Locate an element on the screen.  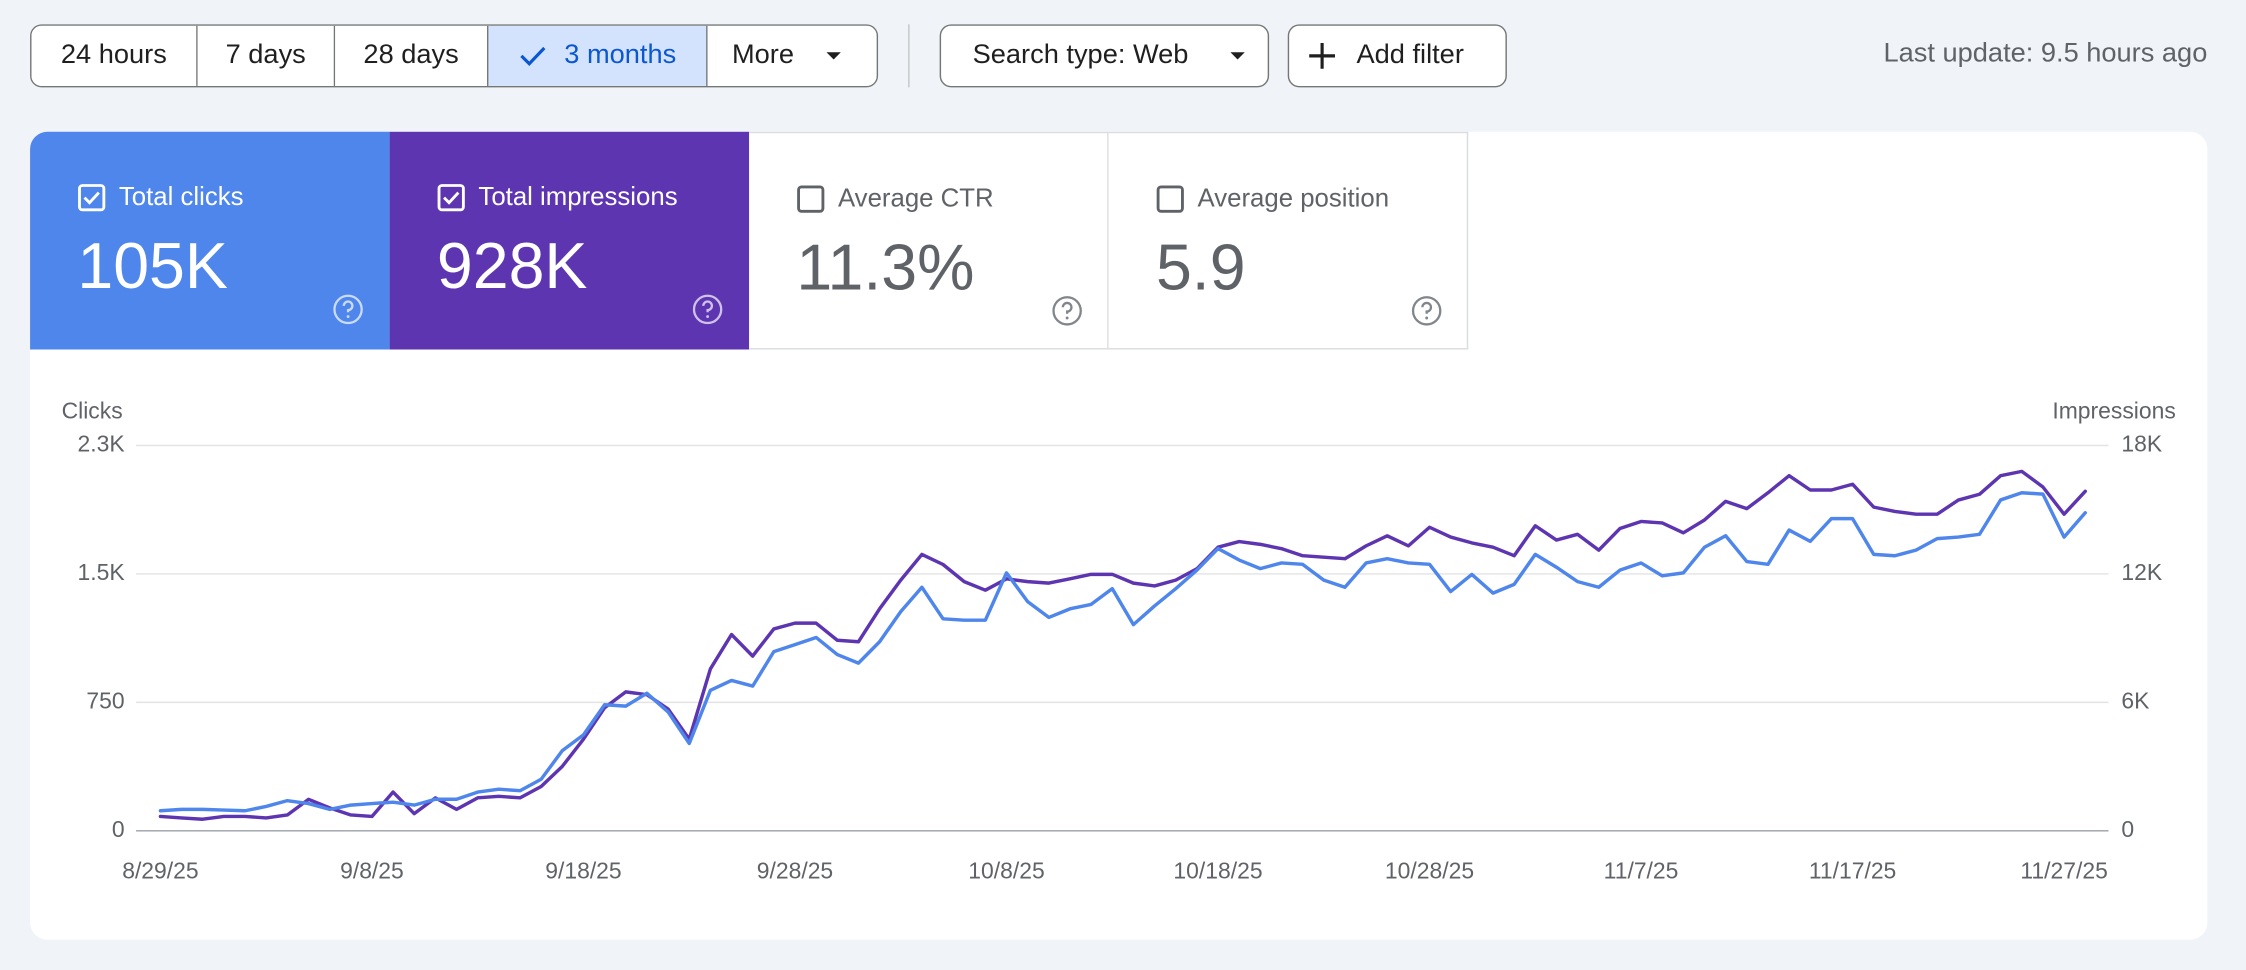
x-tick-label: 10/8/25 is located at coordinates (1006, 870).